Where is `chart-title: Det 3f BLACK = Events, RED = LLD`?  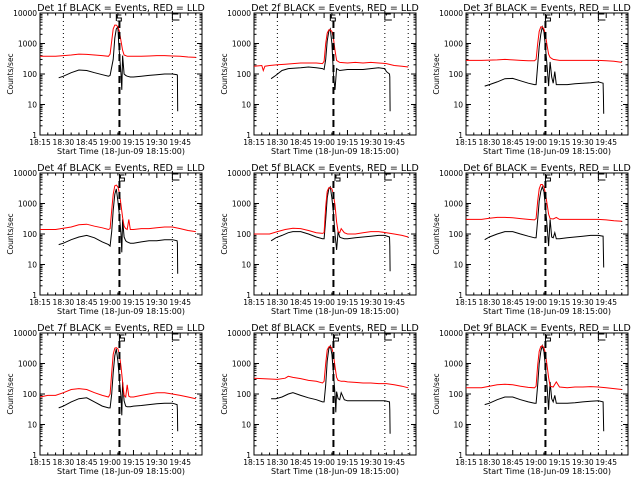
chart-title: Det 3f BLACK = Events, RED = LLD is located at coordinates (547, 8).